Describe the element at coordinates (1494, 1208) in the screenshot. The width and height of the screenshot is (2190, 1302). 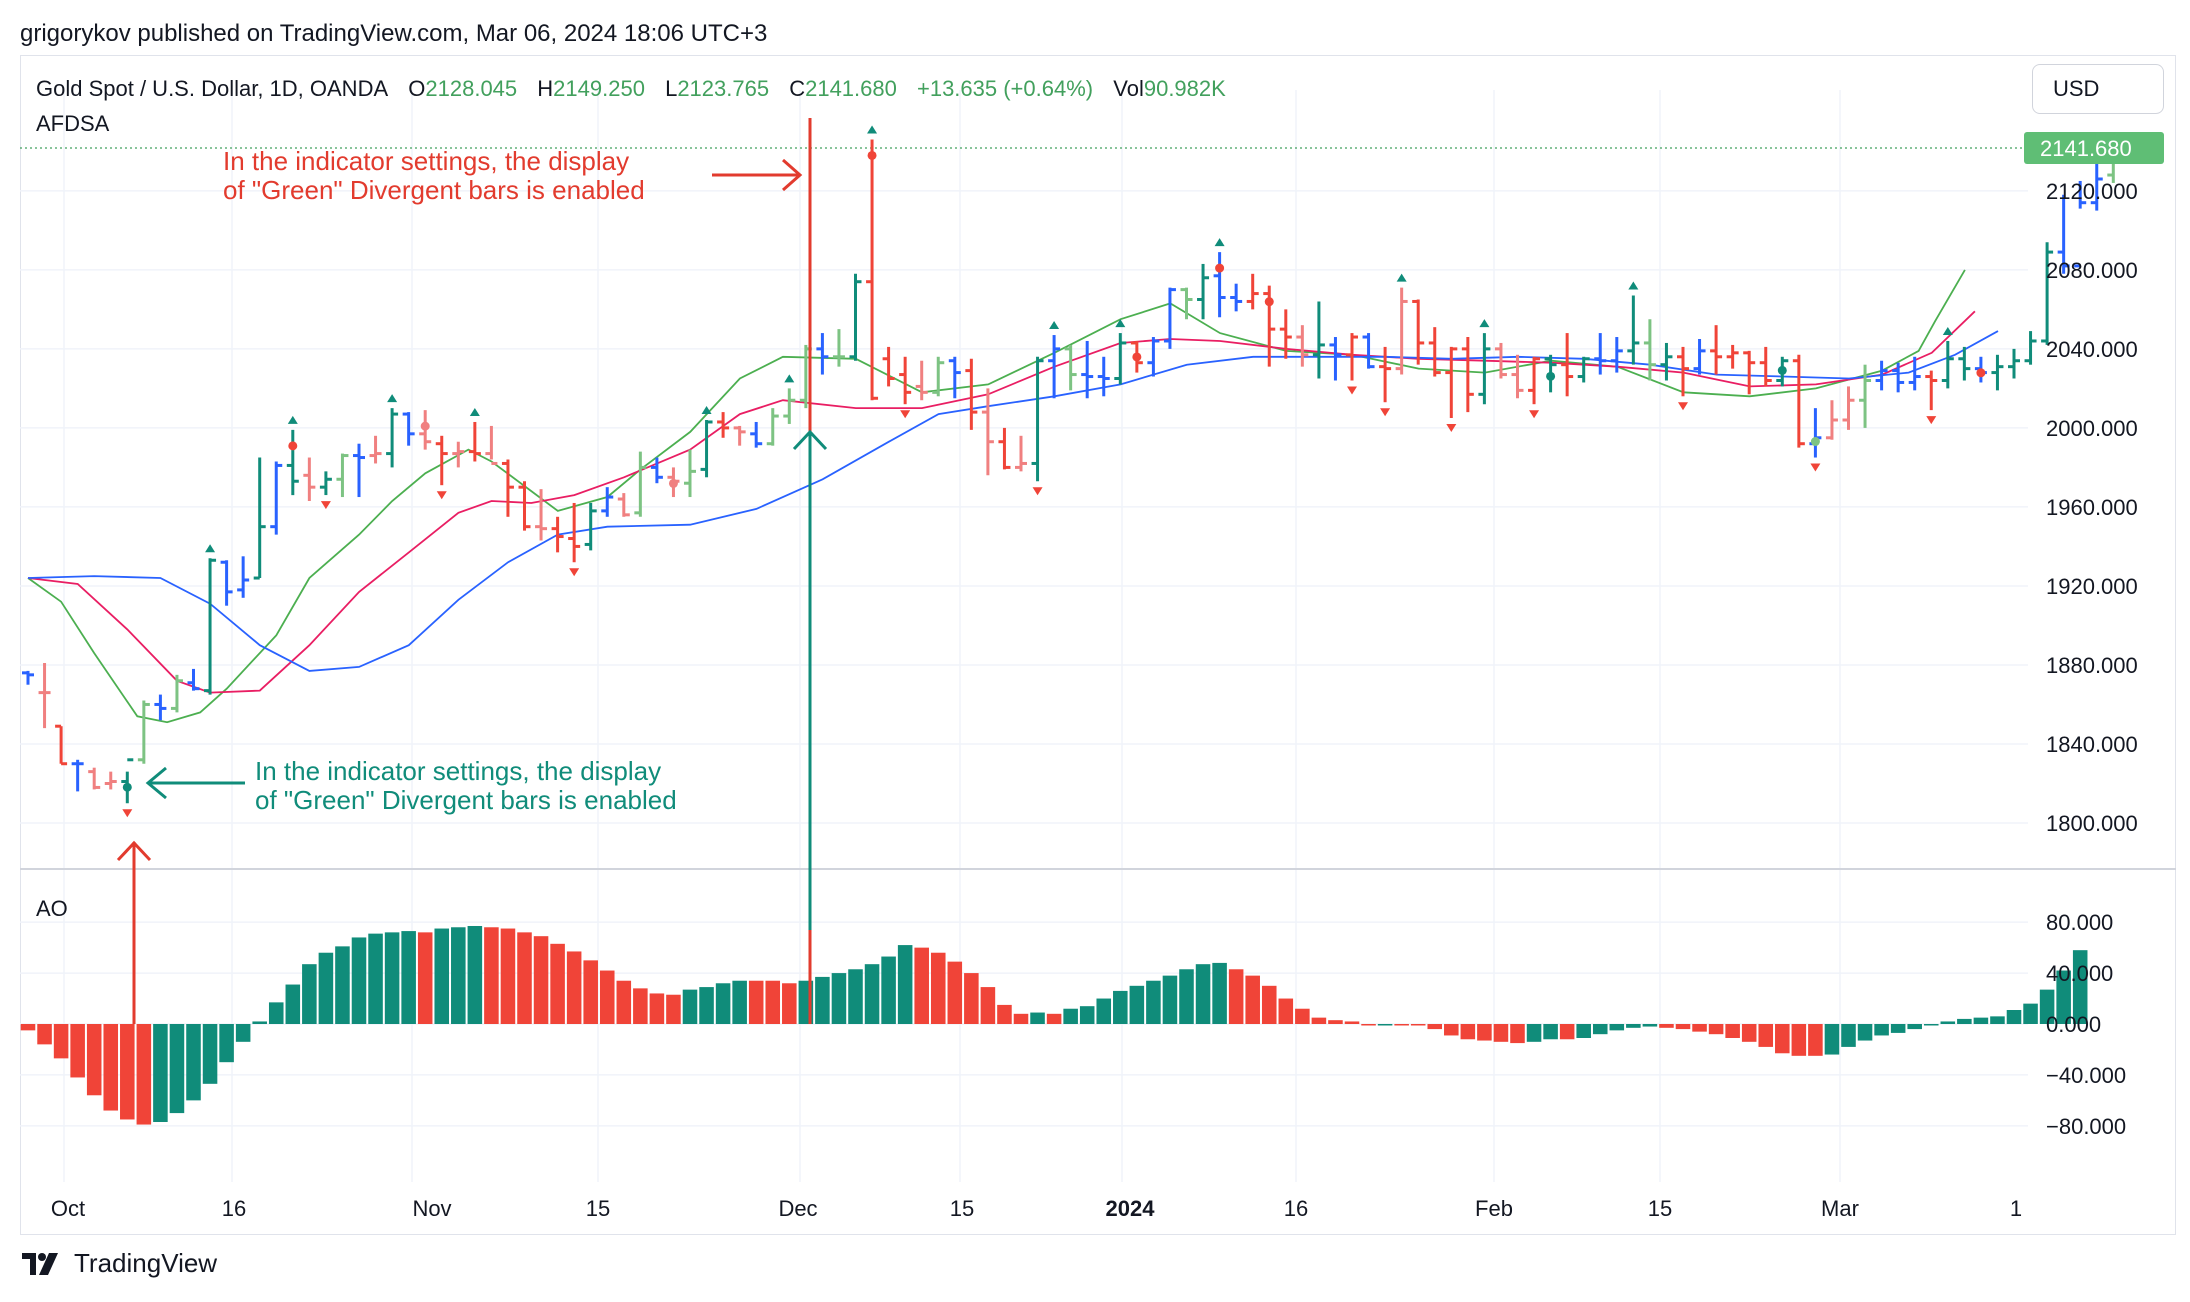
I see `time-axis-label: Feb` at that location.